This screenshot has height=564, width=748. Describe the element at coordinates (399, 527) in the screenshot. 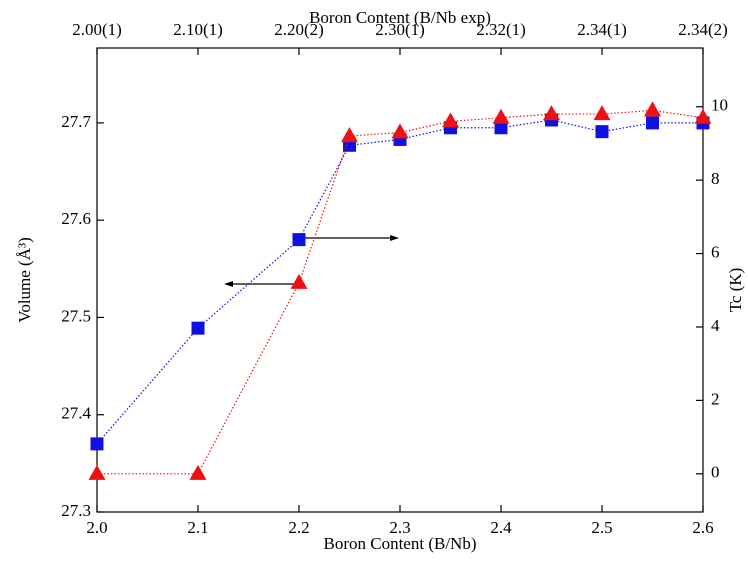

I see `x-tick-label: 2.3` at that location.